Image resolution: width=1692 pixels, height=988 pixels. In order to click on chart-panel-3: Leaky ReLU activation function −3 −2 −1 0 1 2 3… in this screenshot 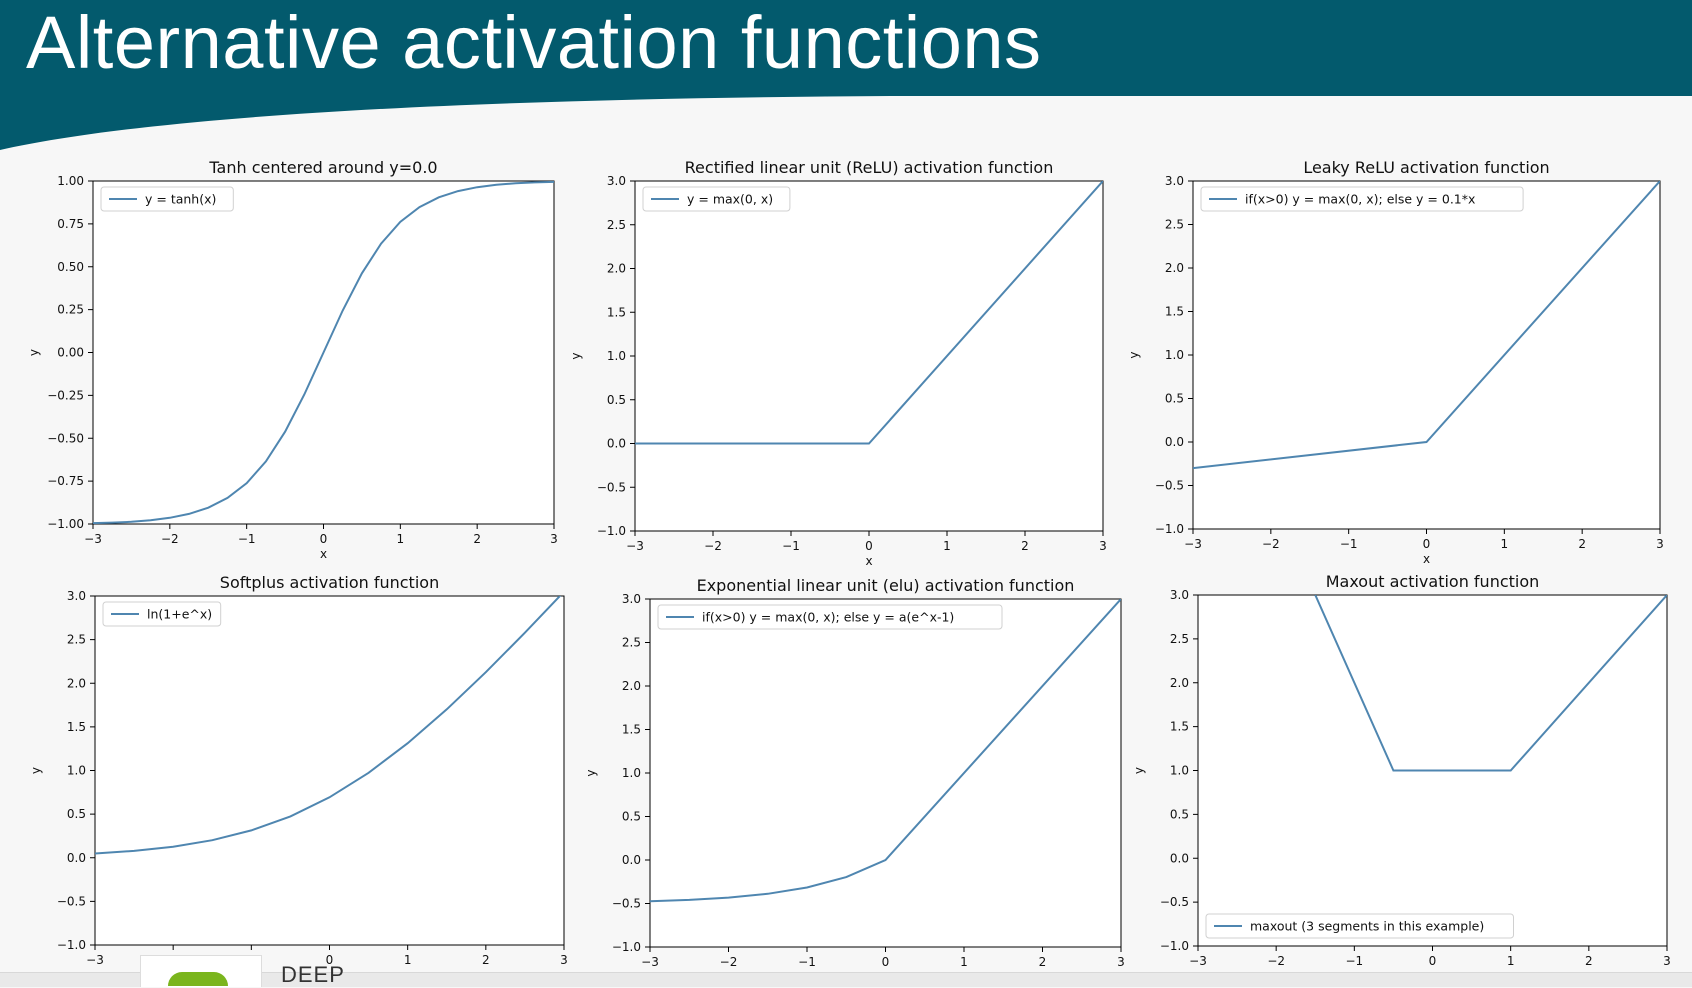, I will do `click(1395, 362)`.